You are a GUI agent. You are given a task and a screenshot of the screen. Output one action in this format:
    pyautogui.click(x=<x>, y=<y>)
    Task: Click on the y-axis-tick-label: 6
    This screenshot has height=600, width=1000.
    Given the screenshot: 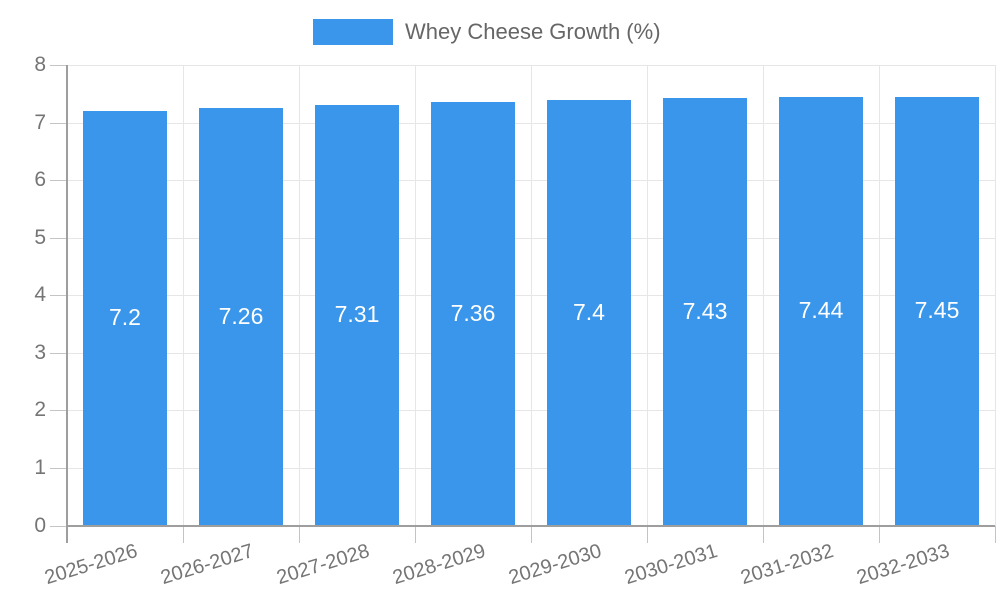 What is the action you would take?
    pyautogui.click(x=40, y=180)
    